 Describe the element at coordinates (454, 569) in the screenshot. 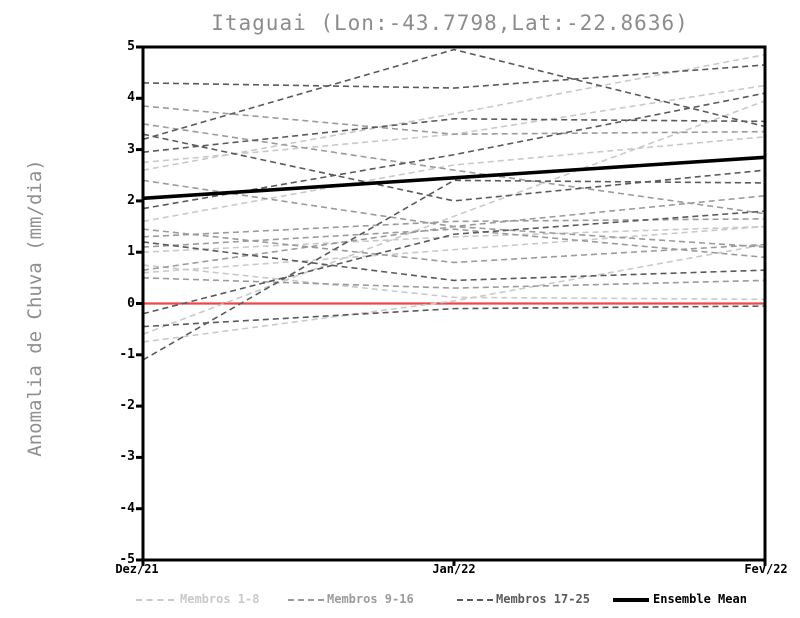

I see `x-tick-label: Jan/22` at that location.